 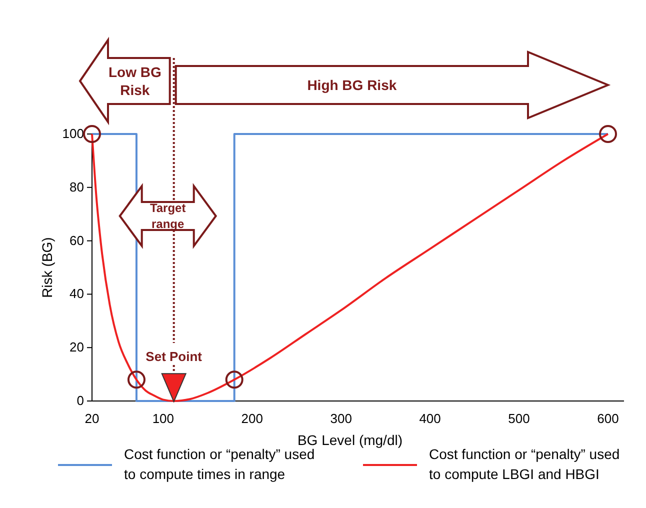 What do you see at coordinates (524, 464) in the screenshot?
I see `legend-label: Cost function or “penalty” used to compute LBGI and HBGI` at bounding box center [524, 464].